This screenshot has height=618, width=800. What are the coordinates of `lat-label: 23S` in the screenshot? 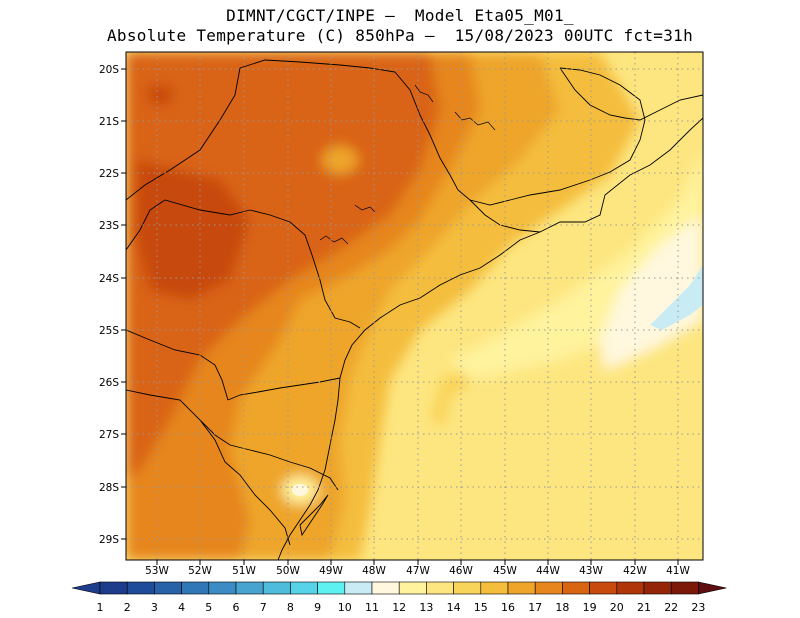 It's located at (109, 226).